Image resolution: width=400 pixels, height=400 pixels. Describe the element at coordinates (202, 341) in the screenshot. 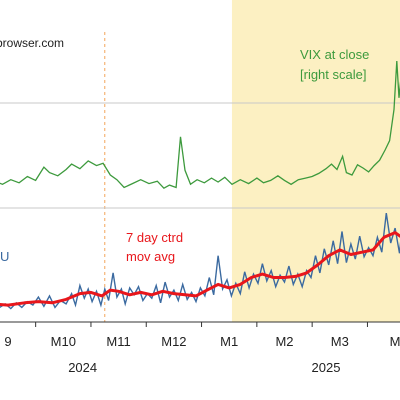

I see `x-month-labels: 9 M10 M11 M12 M1 M2 M3 M` at that location.